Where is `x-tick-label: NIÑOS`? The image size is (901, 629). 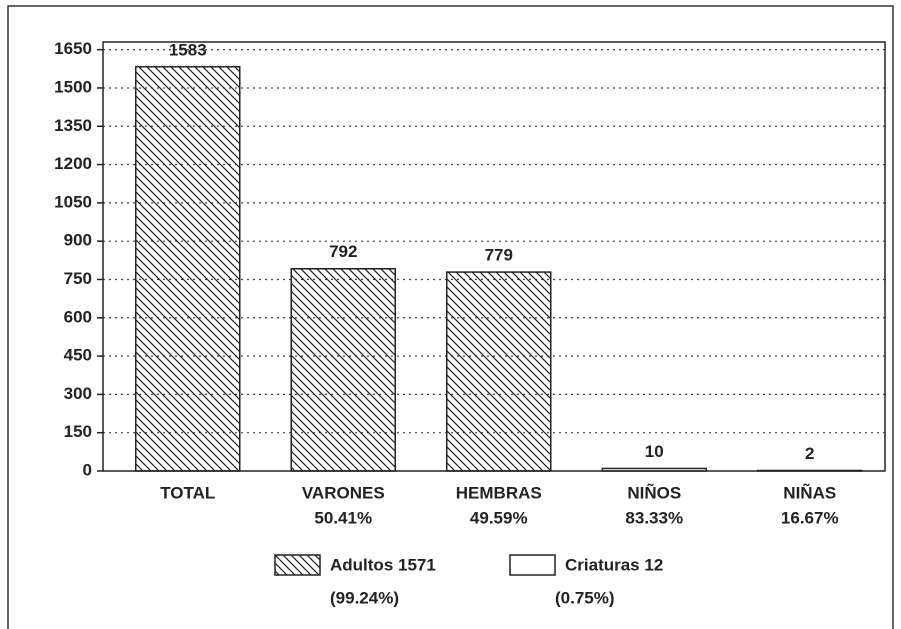
x-tick-label: NIÑOS is located at coordinates (654, 492).